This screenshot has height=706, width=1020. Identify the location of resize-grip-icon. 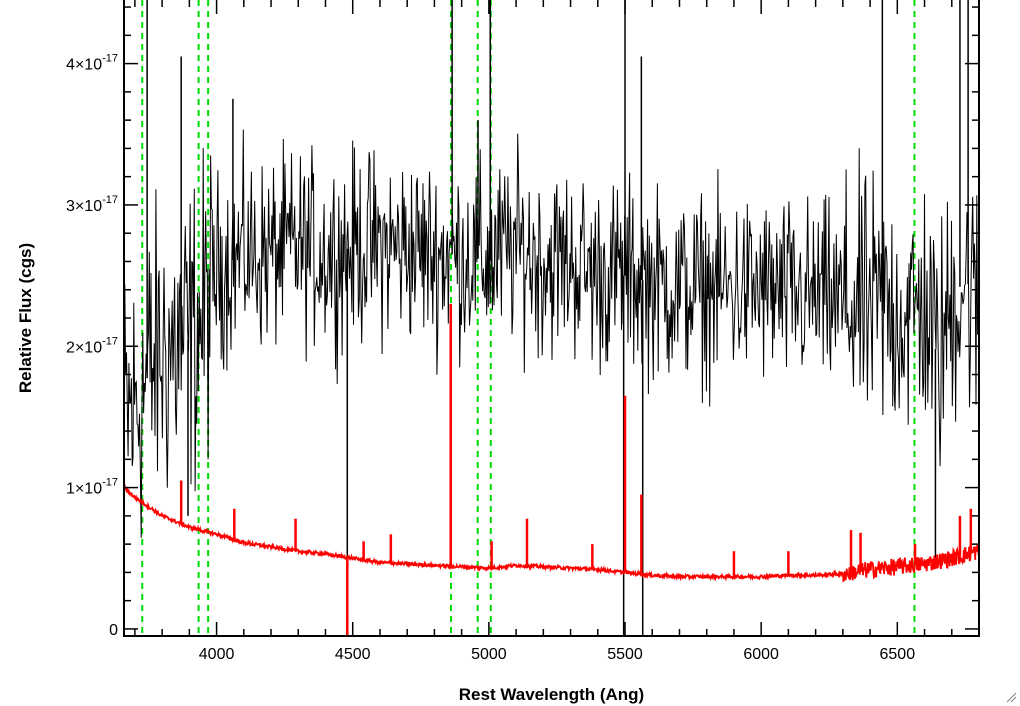
(1011, 697).